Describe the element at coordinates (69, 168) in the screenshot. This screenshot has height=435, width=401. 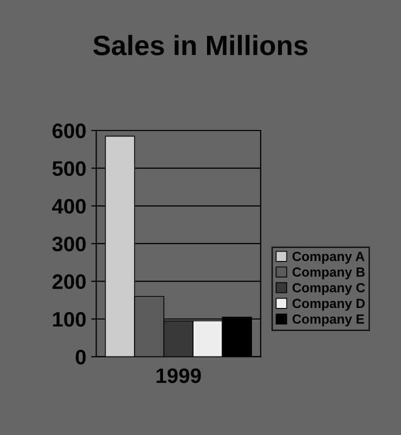
I see `y-tick-label: 500` at that location.